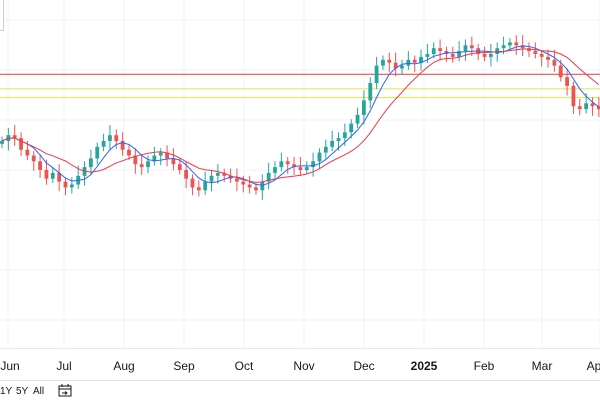 The image size is (600, 401). Describe the element at coordinates (244, 366) in the screenshot. I see `x-tick-label-4: Oct` at that location.